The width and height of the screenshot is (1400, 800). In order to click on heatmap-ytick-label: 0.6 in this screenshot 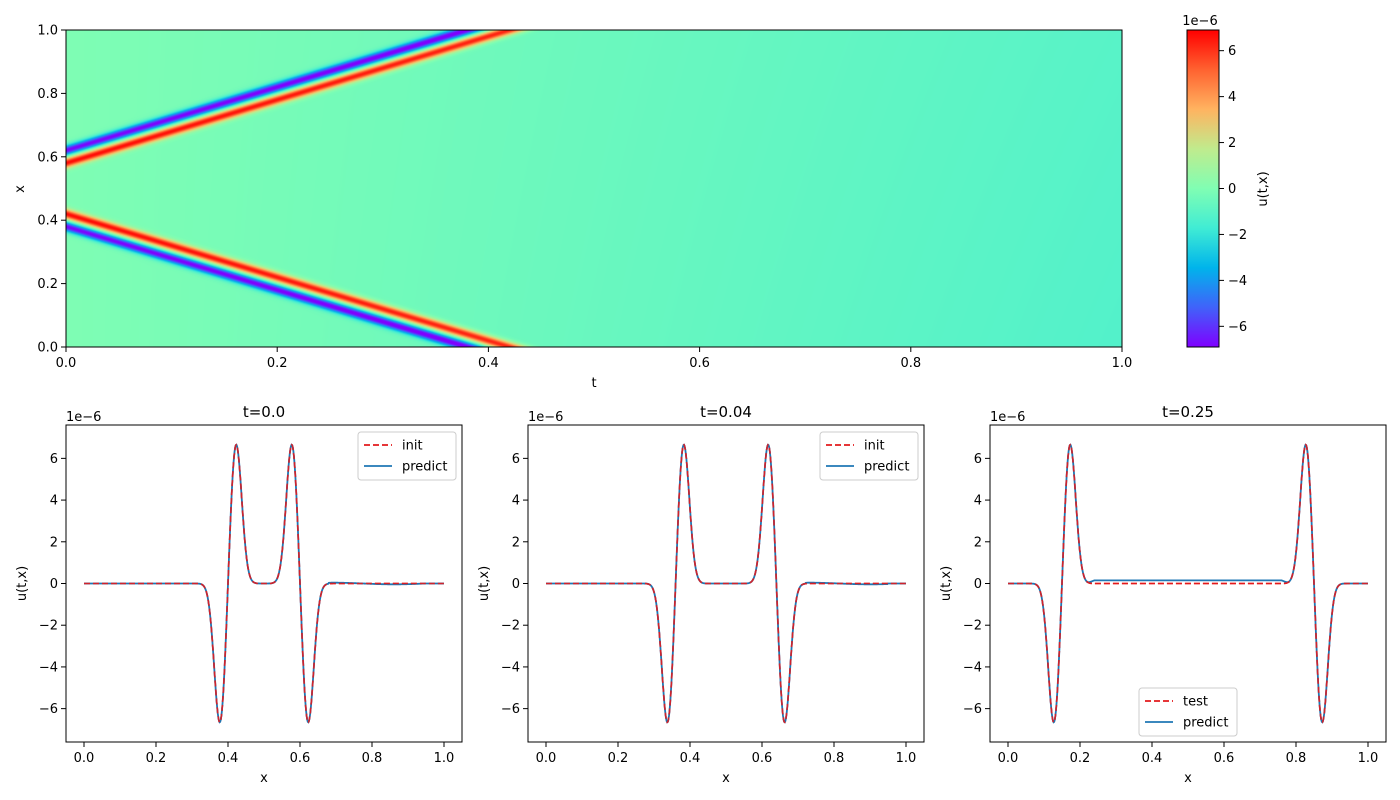, I will do `click(47, 157)`.